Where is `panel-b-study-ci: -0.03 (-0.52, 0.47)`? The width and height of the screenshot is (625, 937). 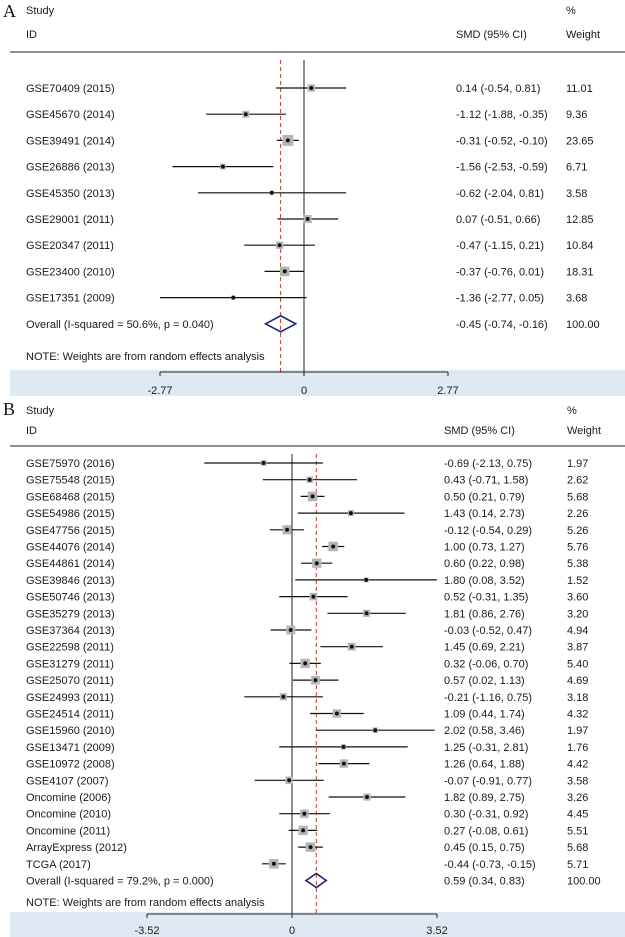 panel-b-study-ci: -0.03 (-0.52, 0.47) is located at coordinates (488, 631).